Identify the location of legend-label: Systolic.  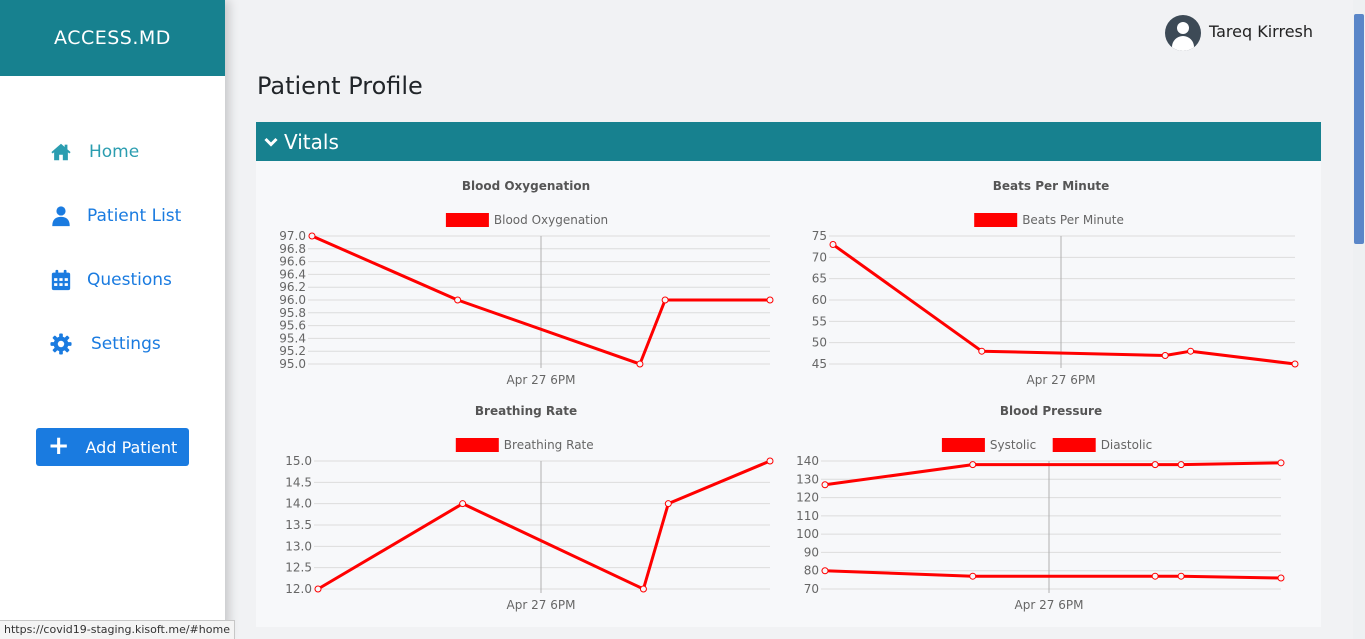
(1013, 445).